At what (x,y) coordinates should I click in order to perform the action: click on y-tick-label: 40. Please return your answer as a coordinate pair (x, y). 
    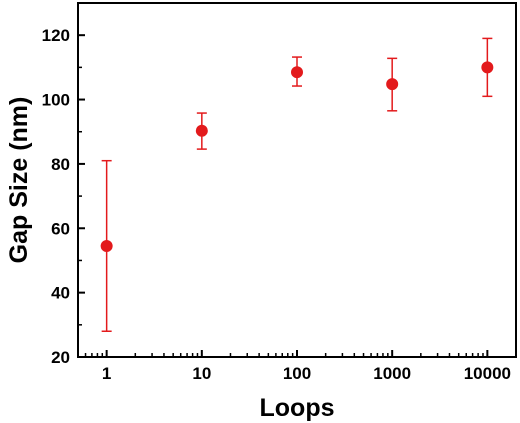
    Looking at the image, I should click on (60, 293).